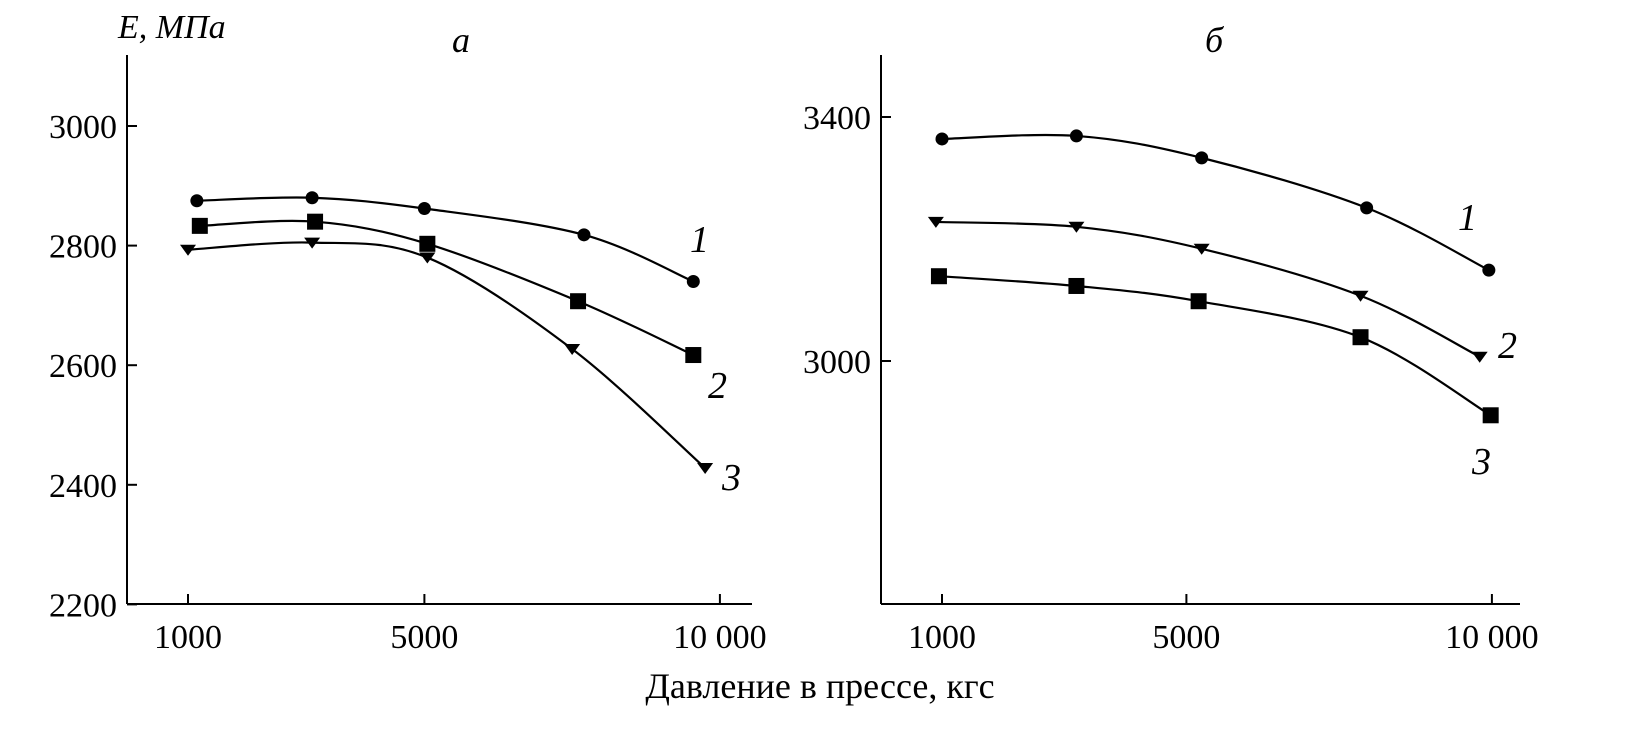  Describe the element at coordinates (83, 366) in the screenshot. I see `y-tick-label: 2600` at that location.